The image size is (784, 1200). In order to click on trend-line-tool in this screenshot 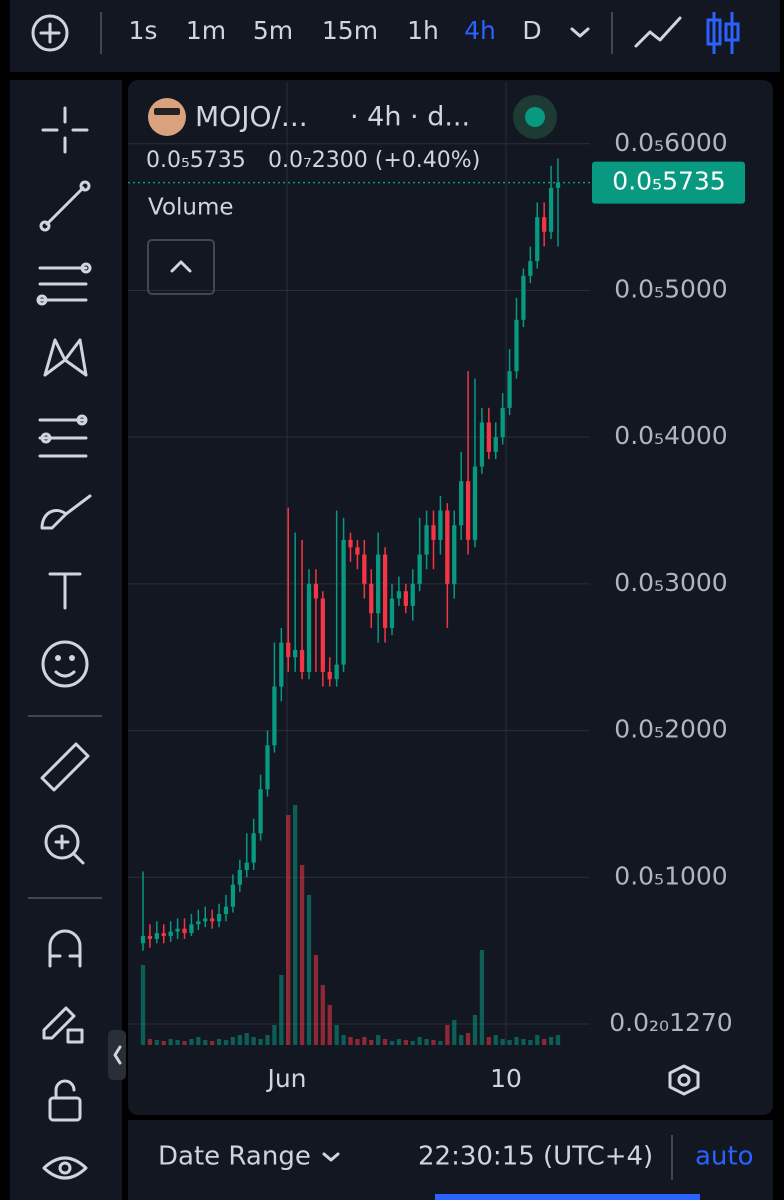, I will do `click(65, 206)`.